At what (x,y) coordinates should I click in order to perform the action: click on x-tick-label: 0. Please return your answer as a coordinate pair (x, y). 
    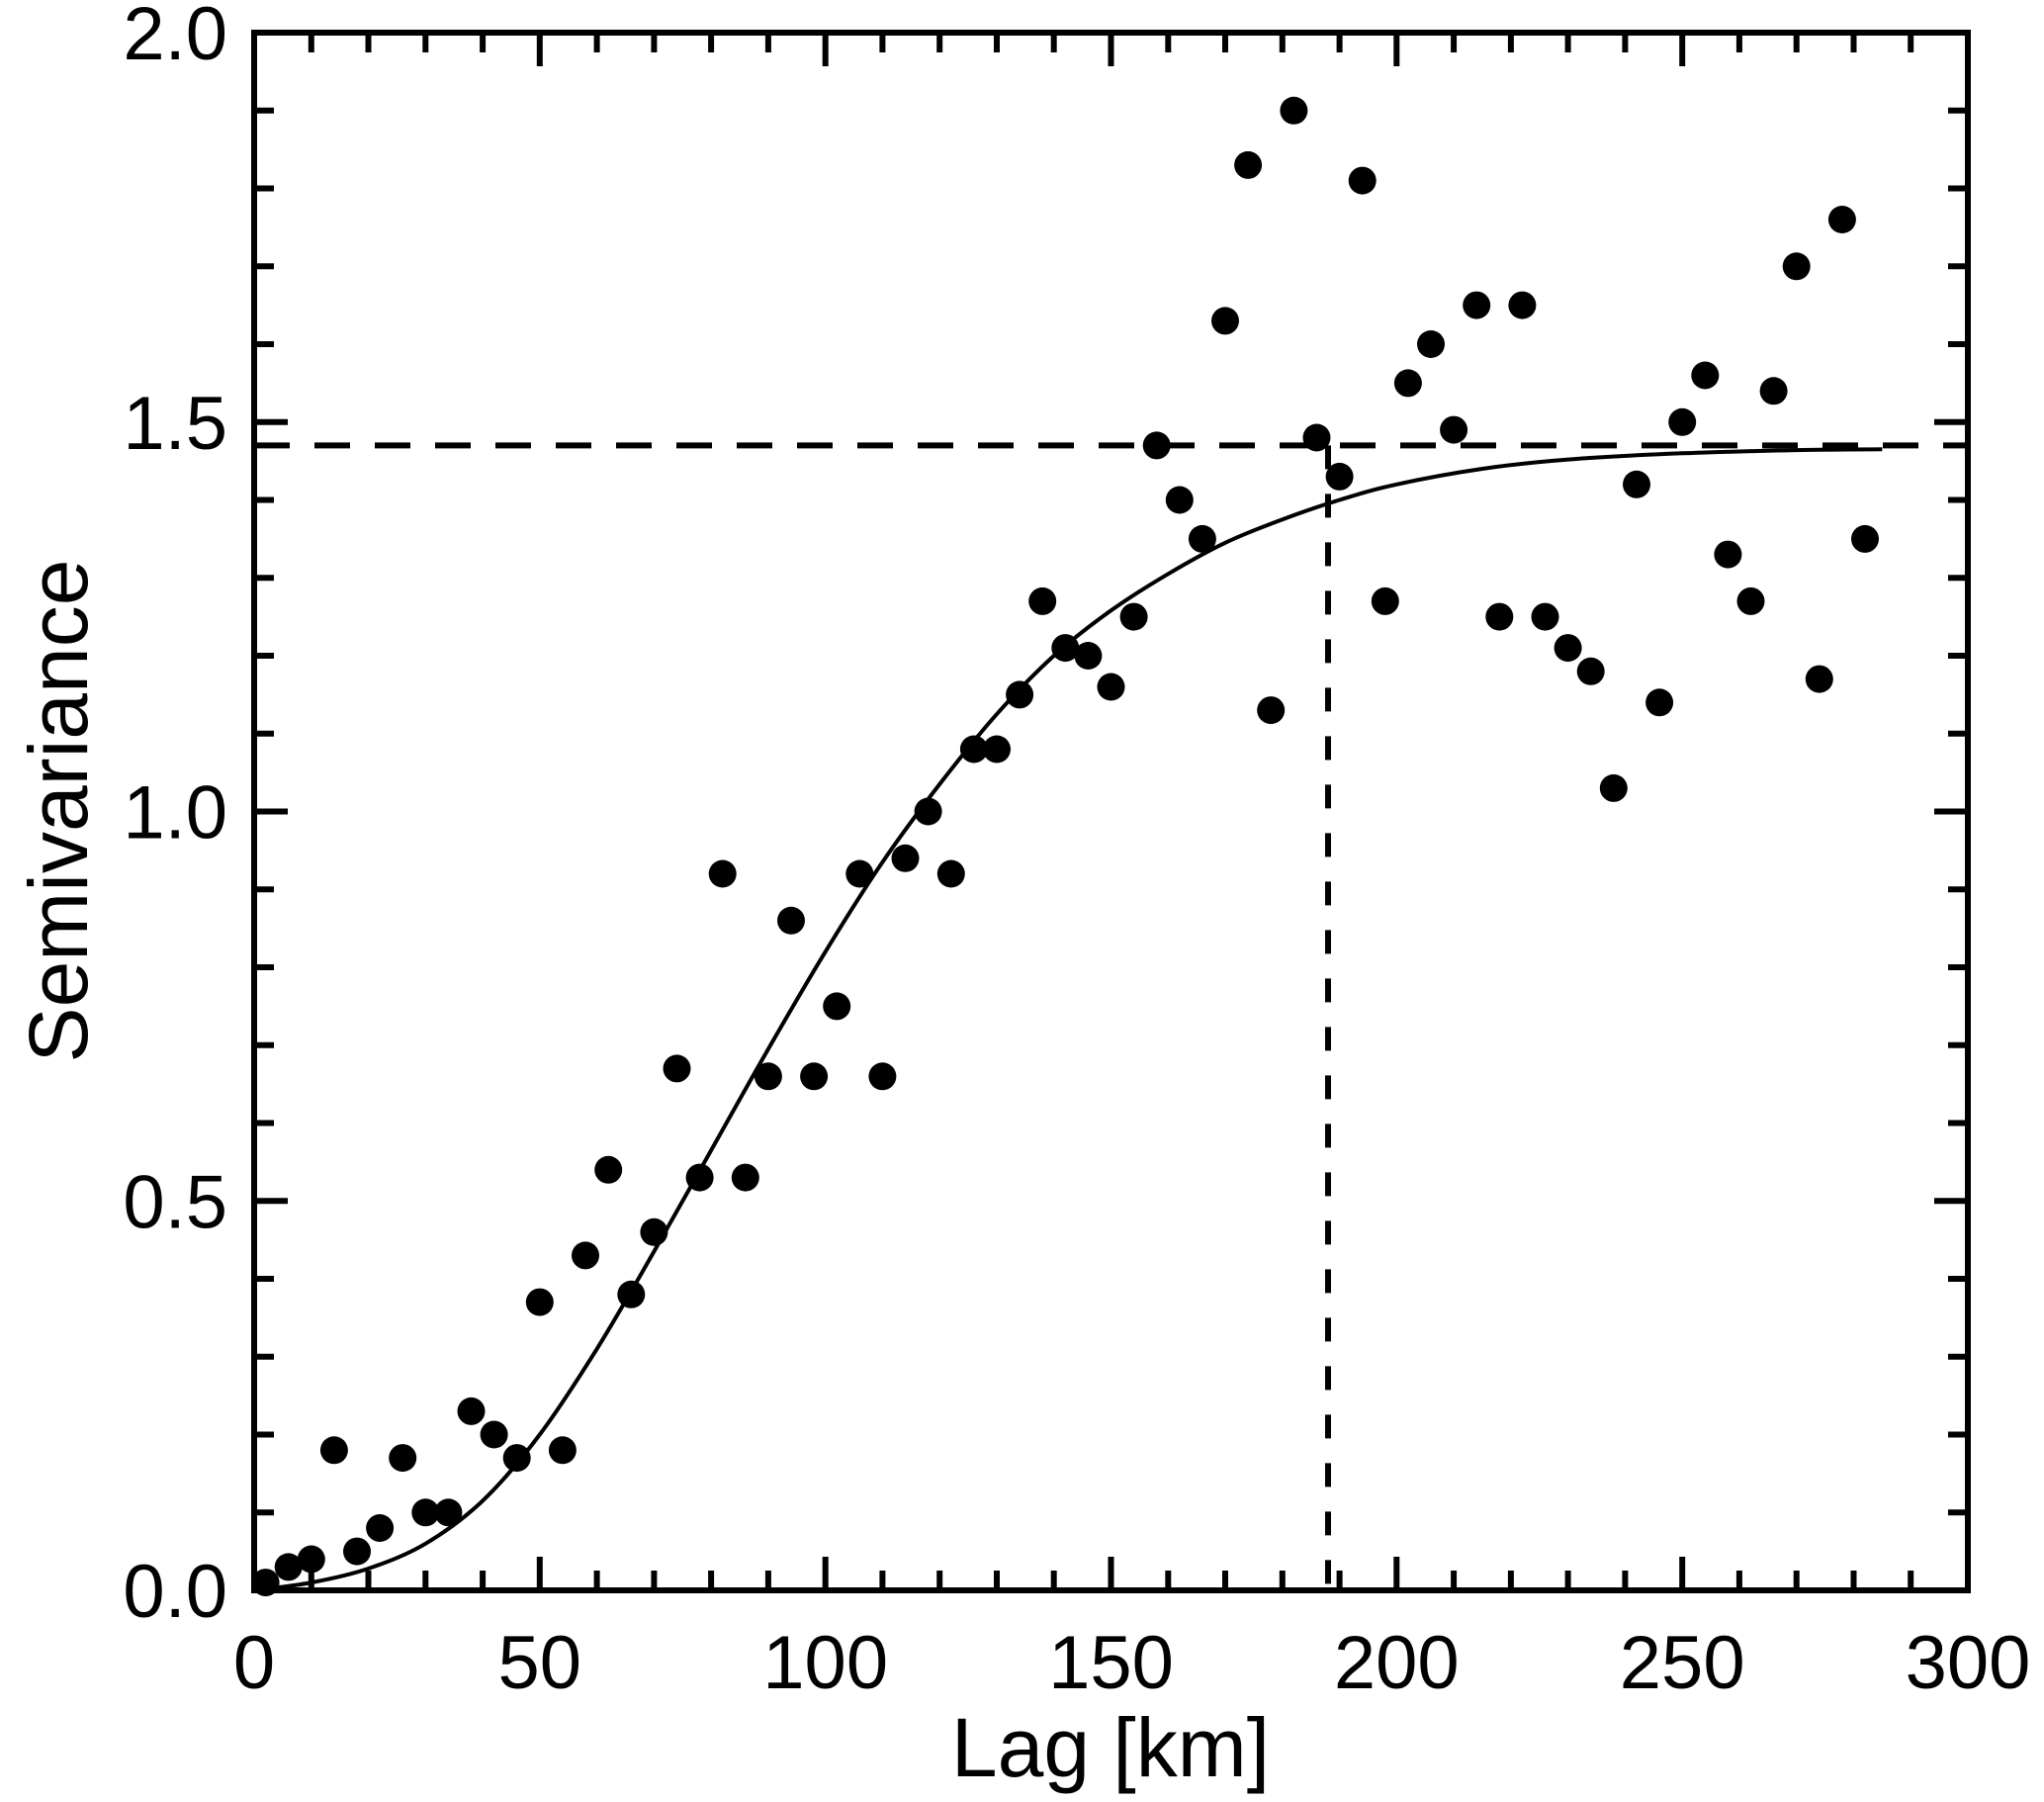
    Looking at the image, I should click on (254, 1663).